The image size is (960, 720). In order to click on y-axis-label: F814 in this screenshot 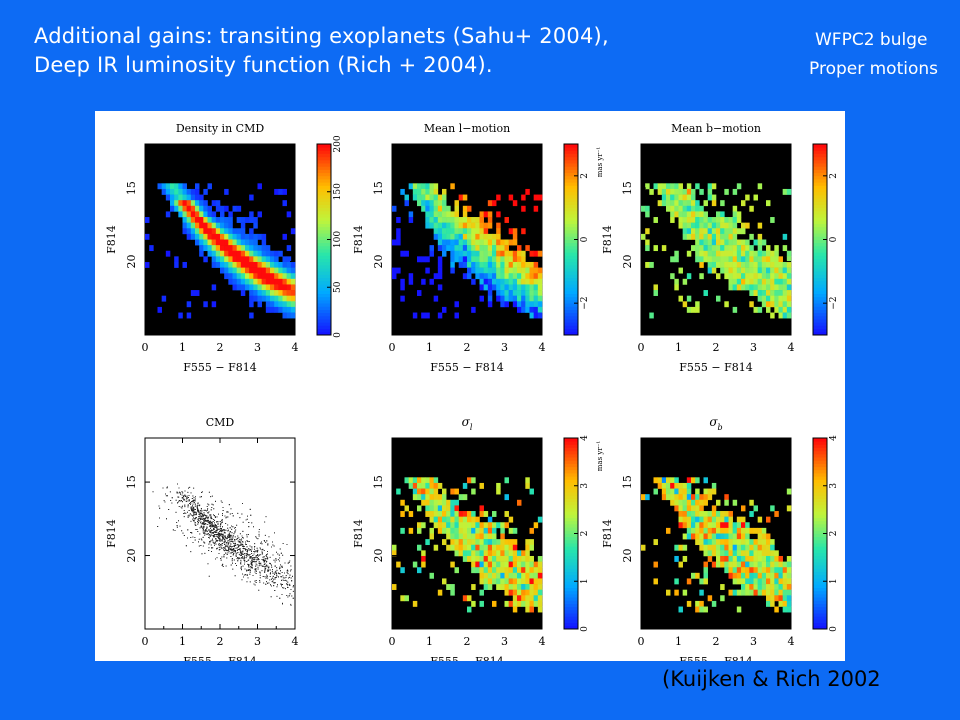, I will do `click(358, 239)`.